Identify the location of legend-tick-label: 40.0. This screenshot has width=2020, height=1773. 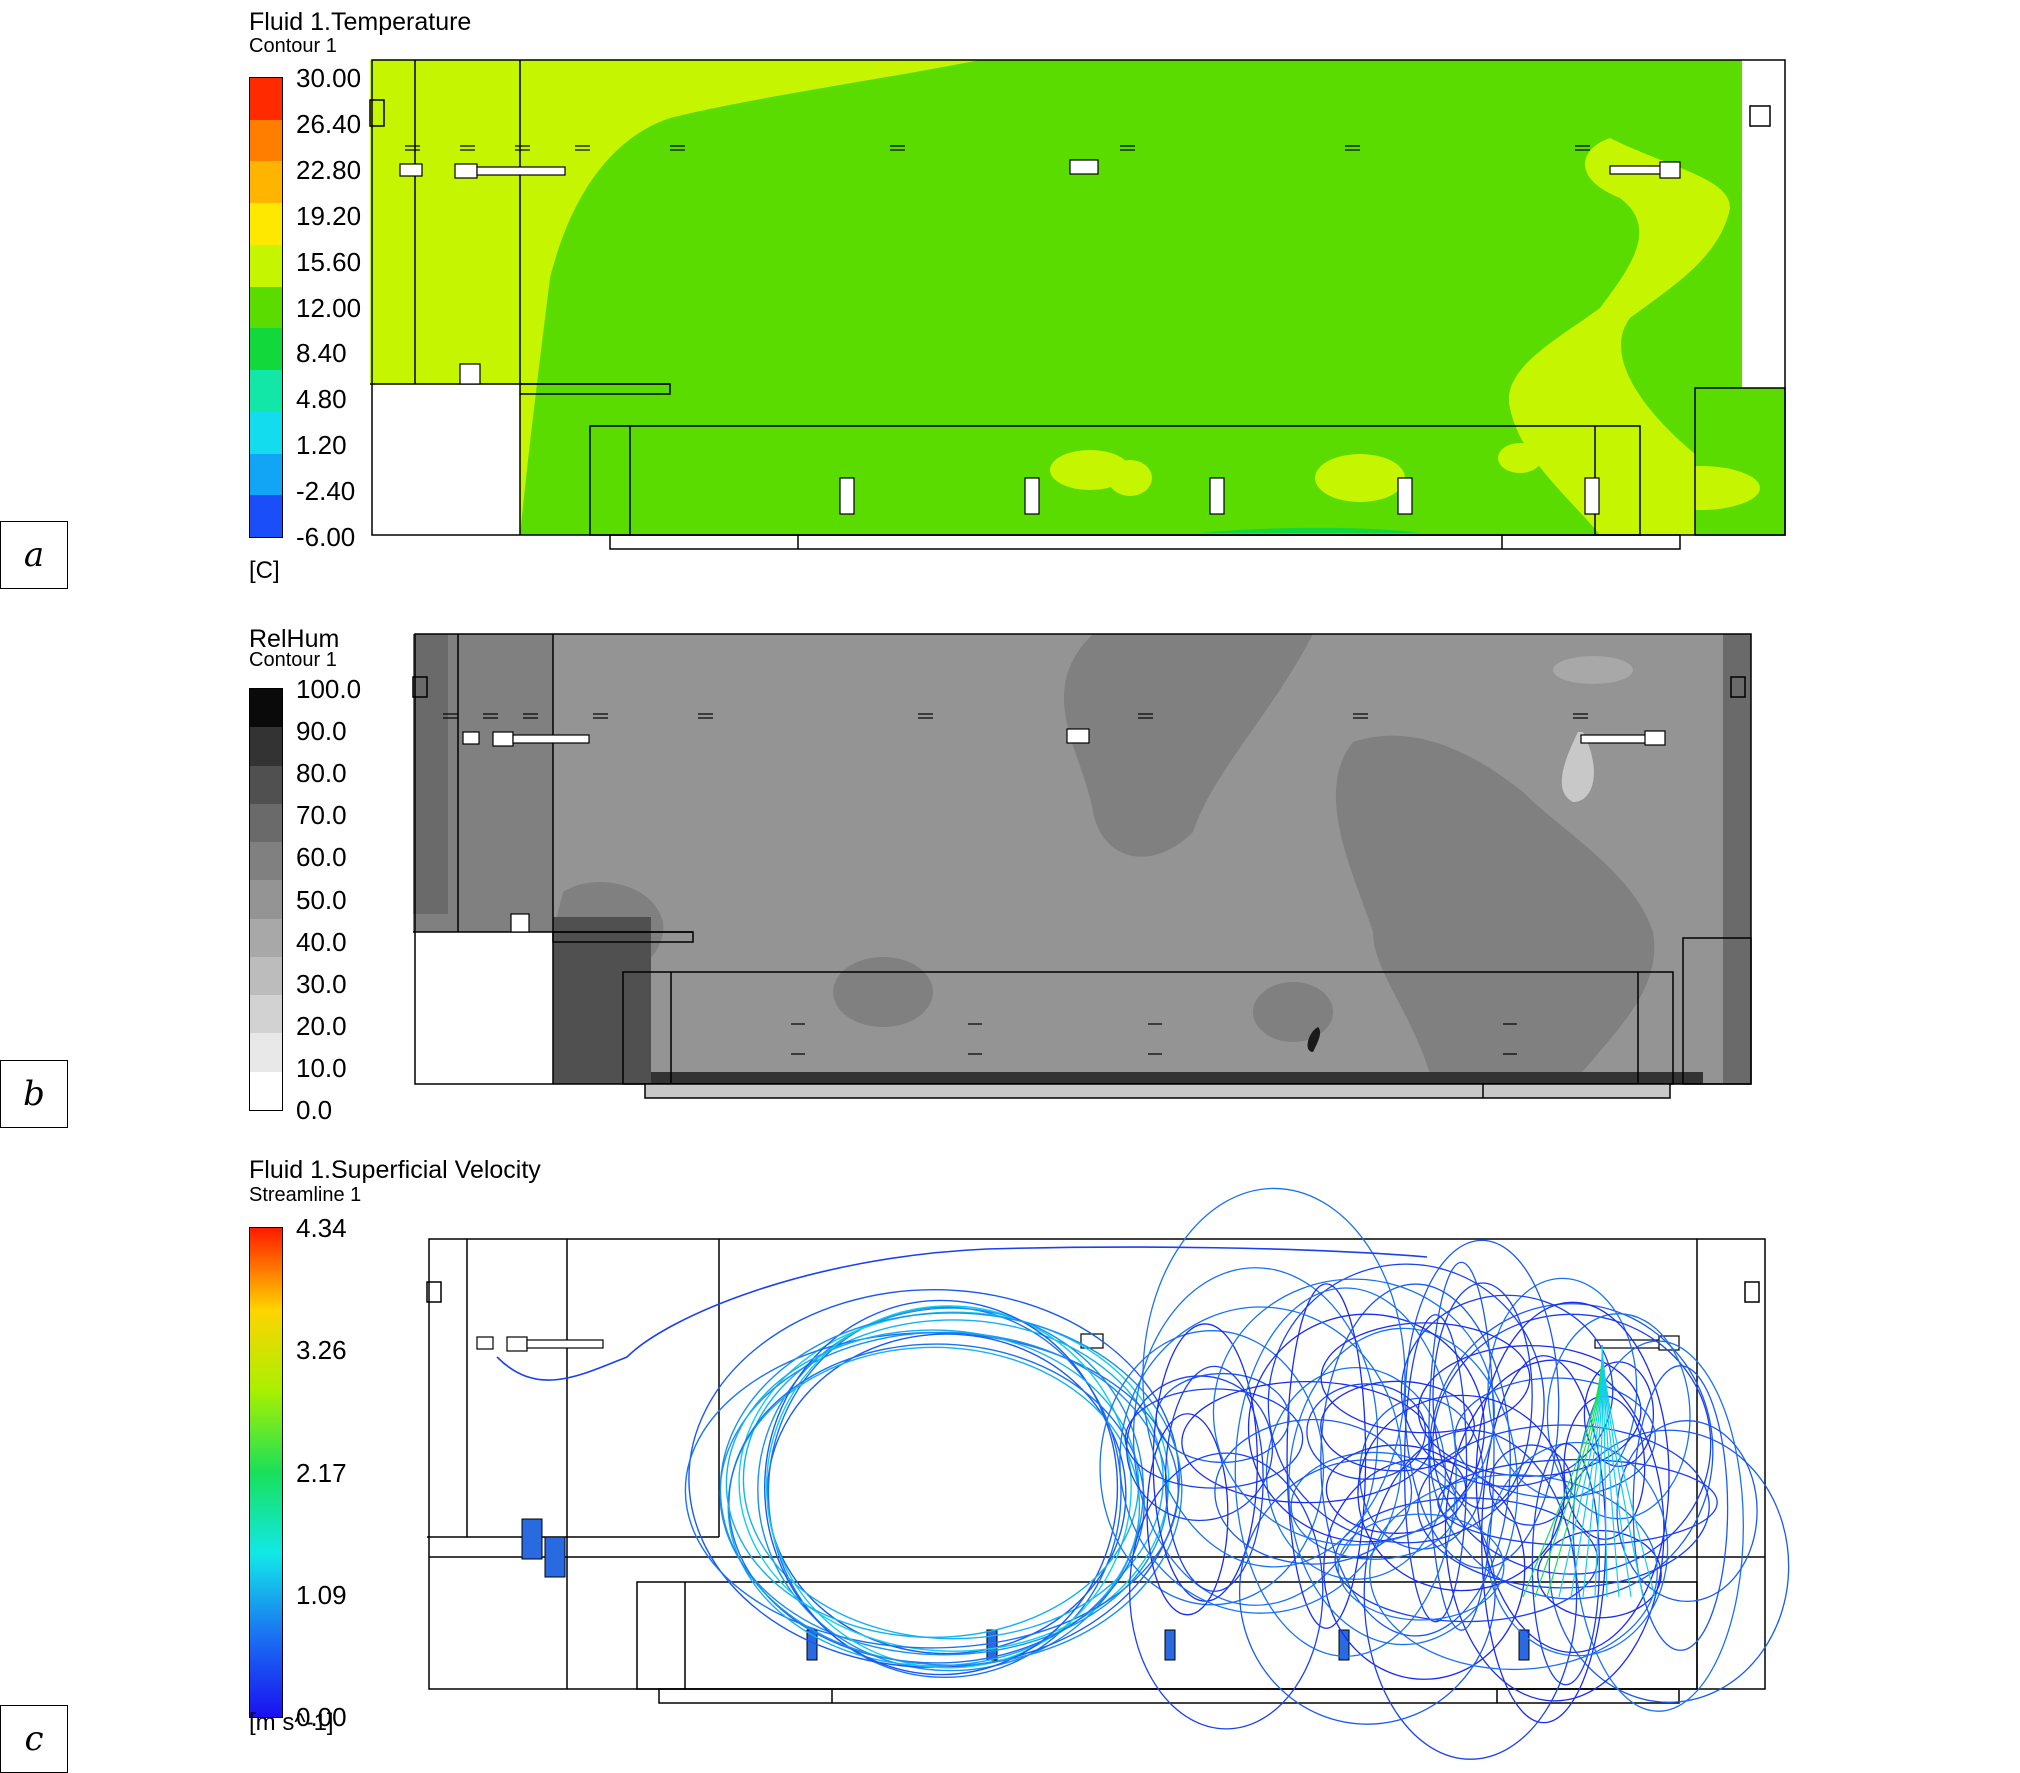
(321, 941).